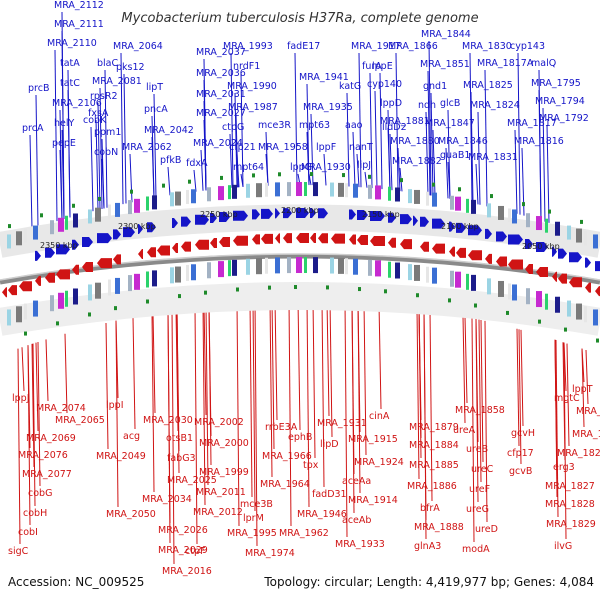 The width and height of the screenshot is (600, 600). I want to click on reverse-gene-label: glnA3, so click(427, 546).